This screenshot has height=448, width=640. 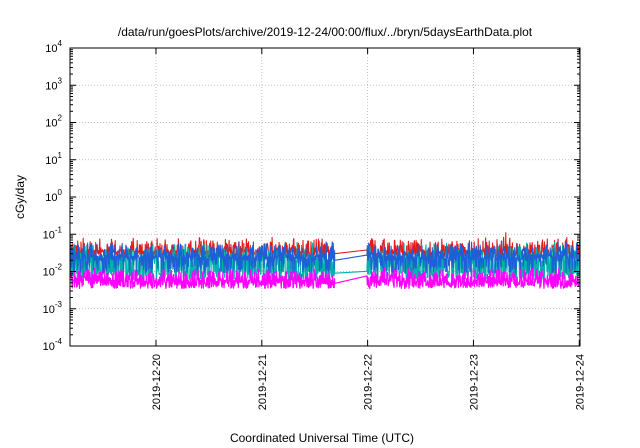 I want to click on x-tick-label: 2019-12-21, so click(x=263, y=382).